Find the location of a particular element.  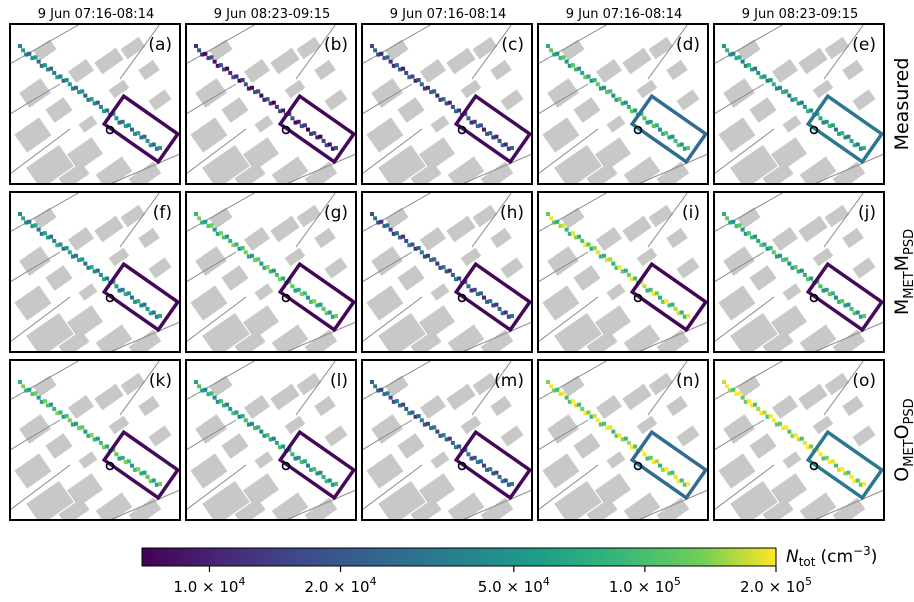

loop-trajectory is located at coordinates (492, 297).